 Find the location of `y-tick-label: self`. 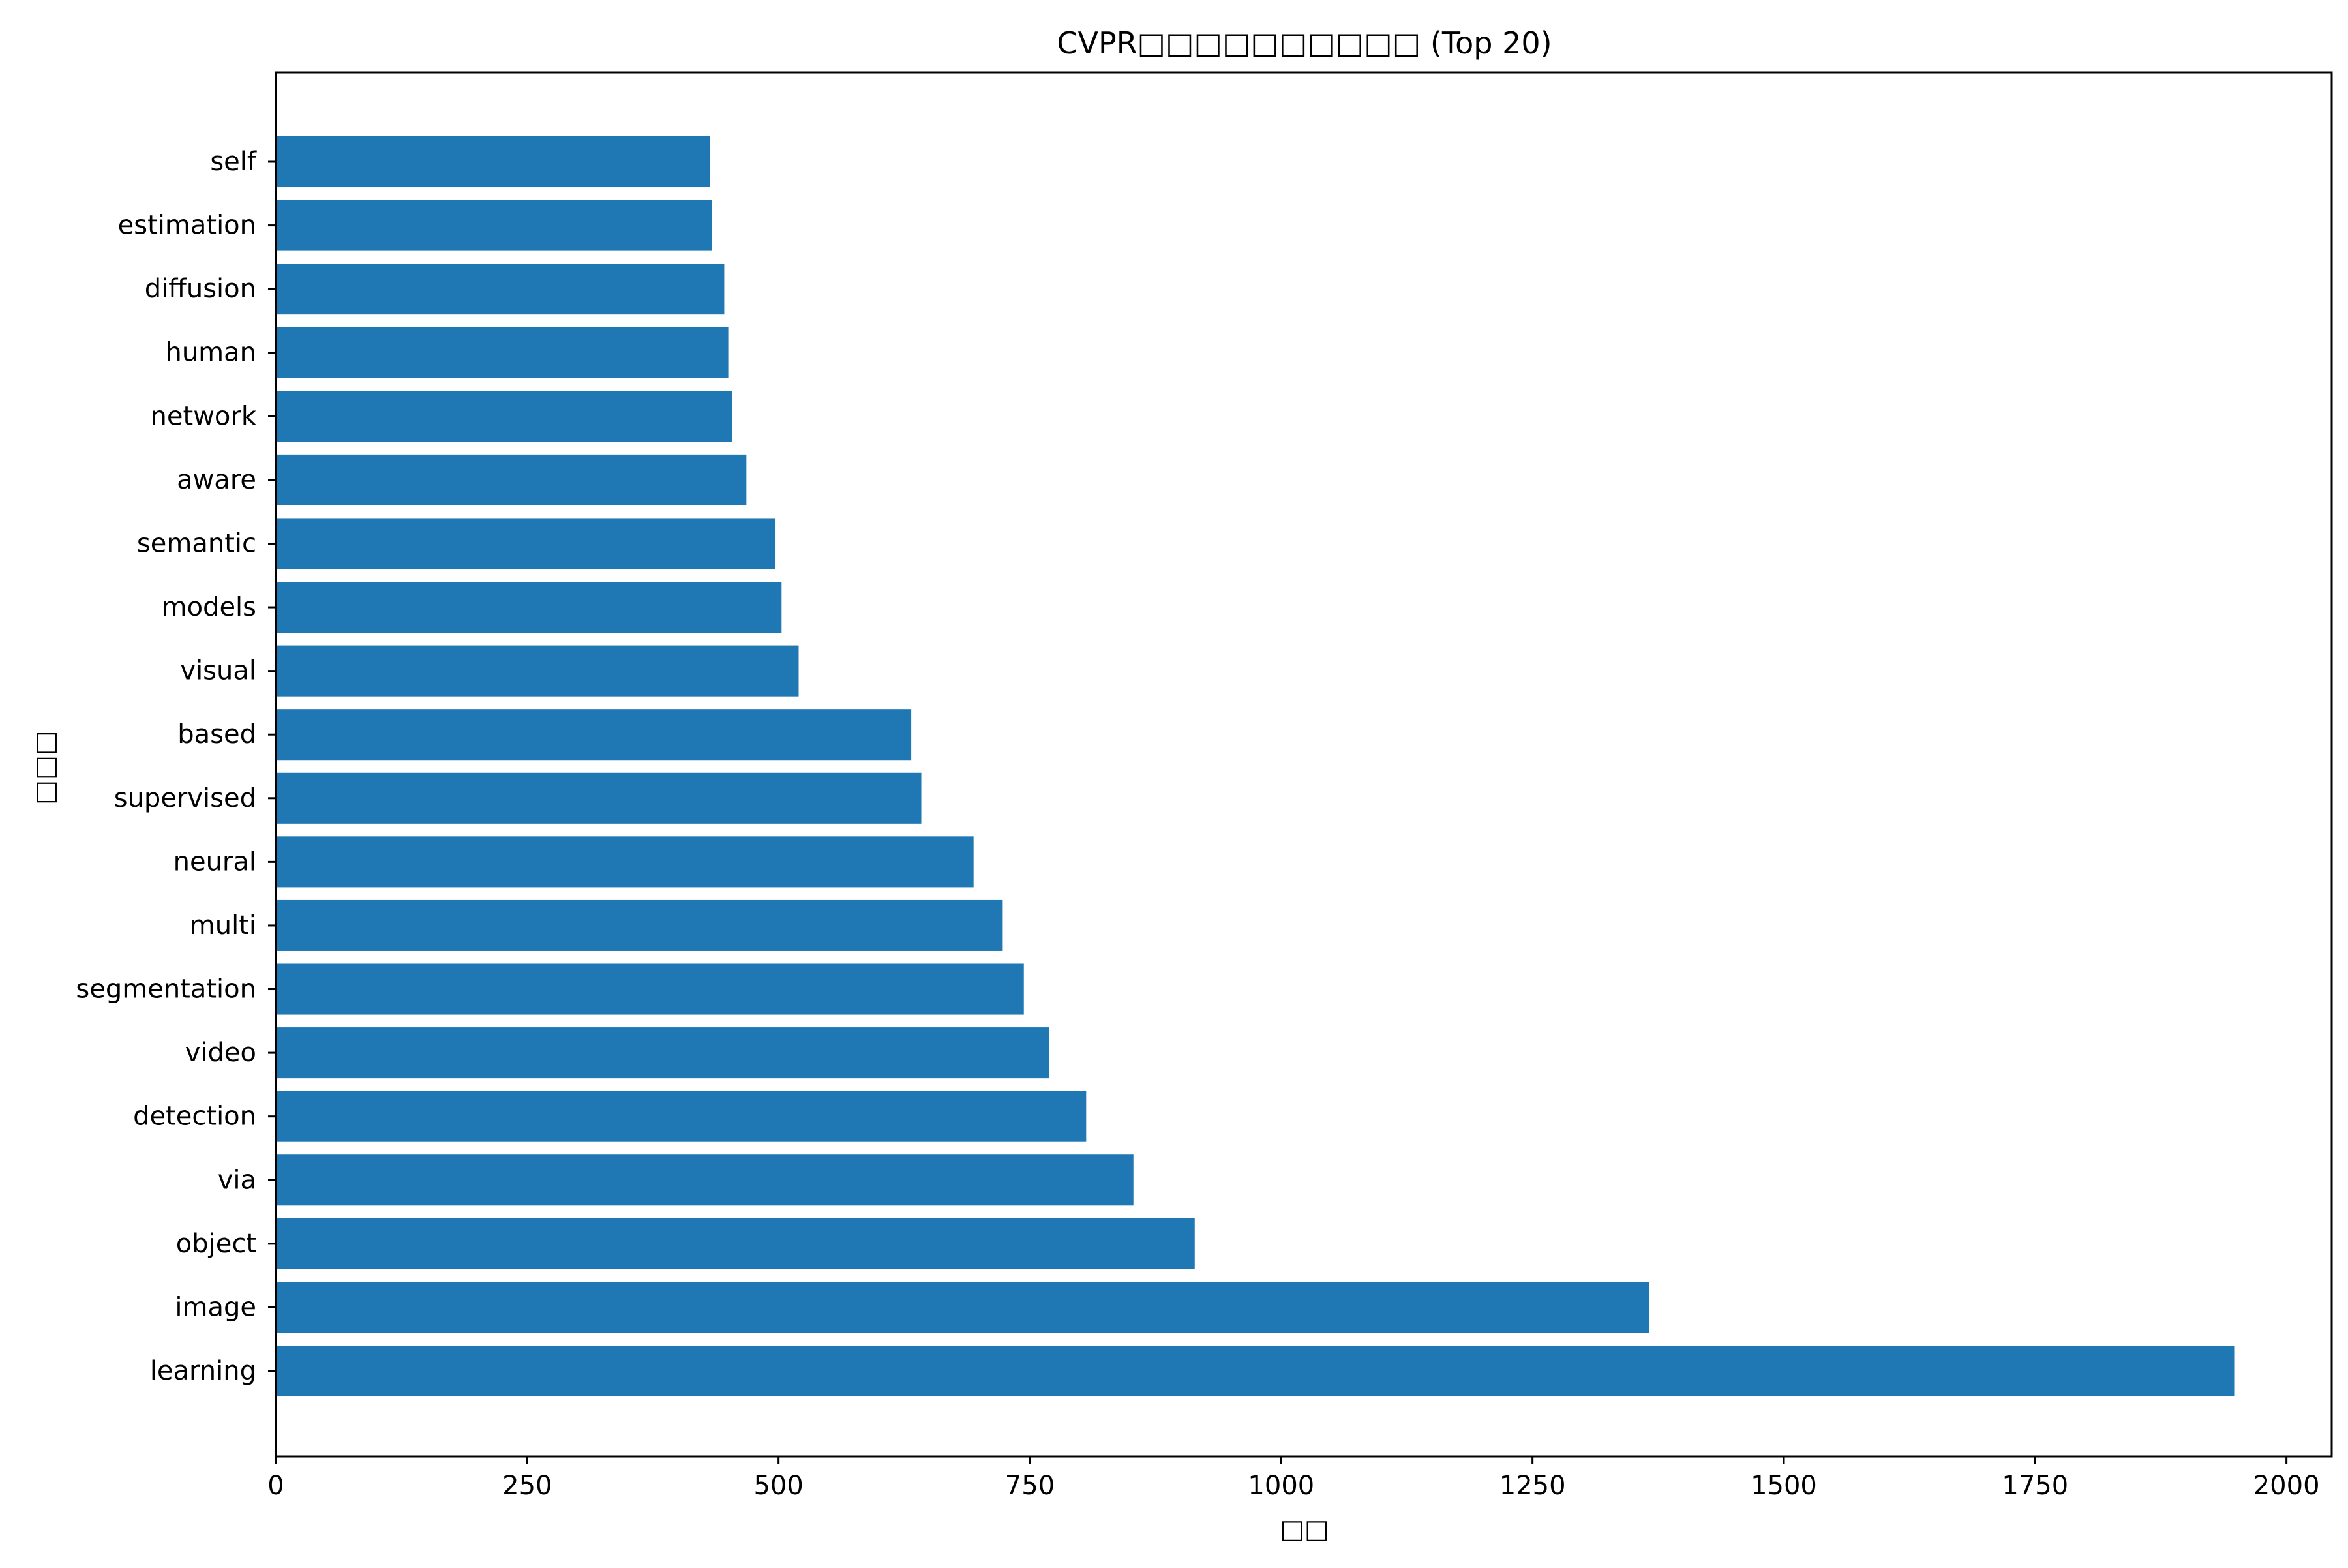

y-tick-label: self is located at coordinates (234, 162).